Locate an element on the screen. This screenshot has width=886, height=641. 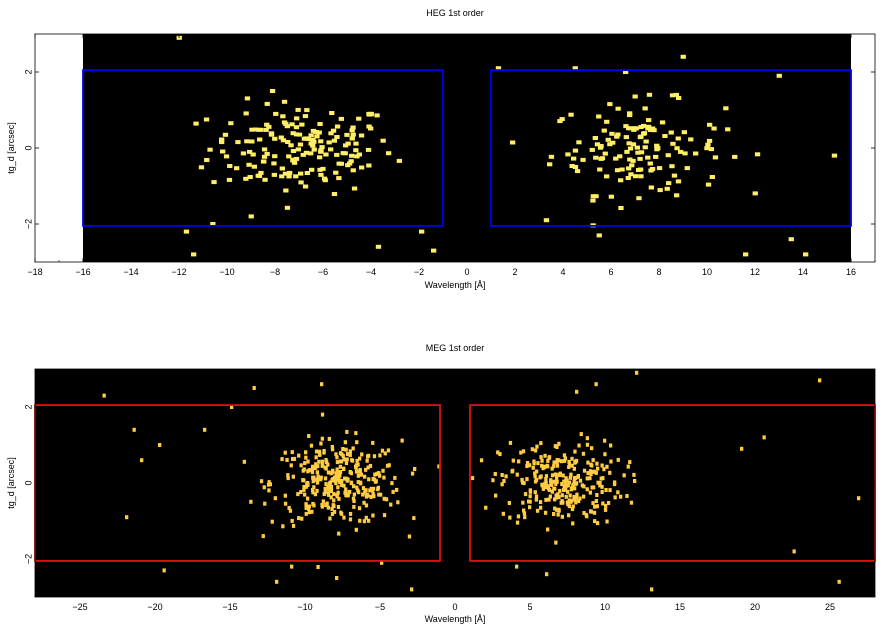
x-tick-label: 16 is located at coordinates (851, 272).